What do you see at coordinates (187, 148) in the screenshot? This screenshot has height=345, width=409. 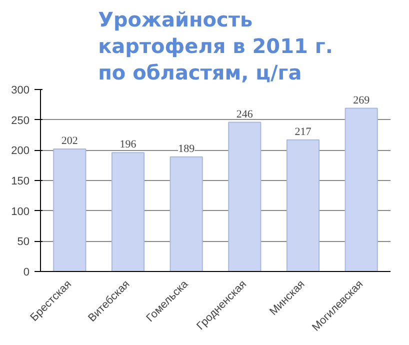 I see `data-label: 189` at bounding box center [187, 148].